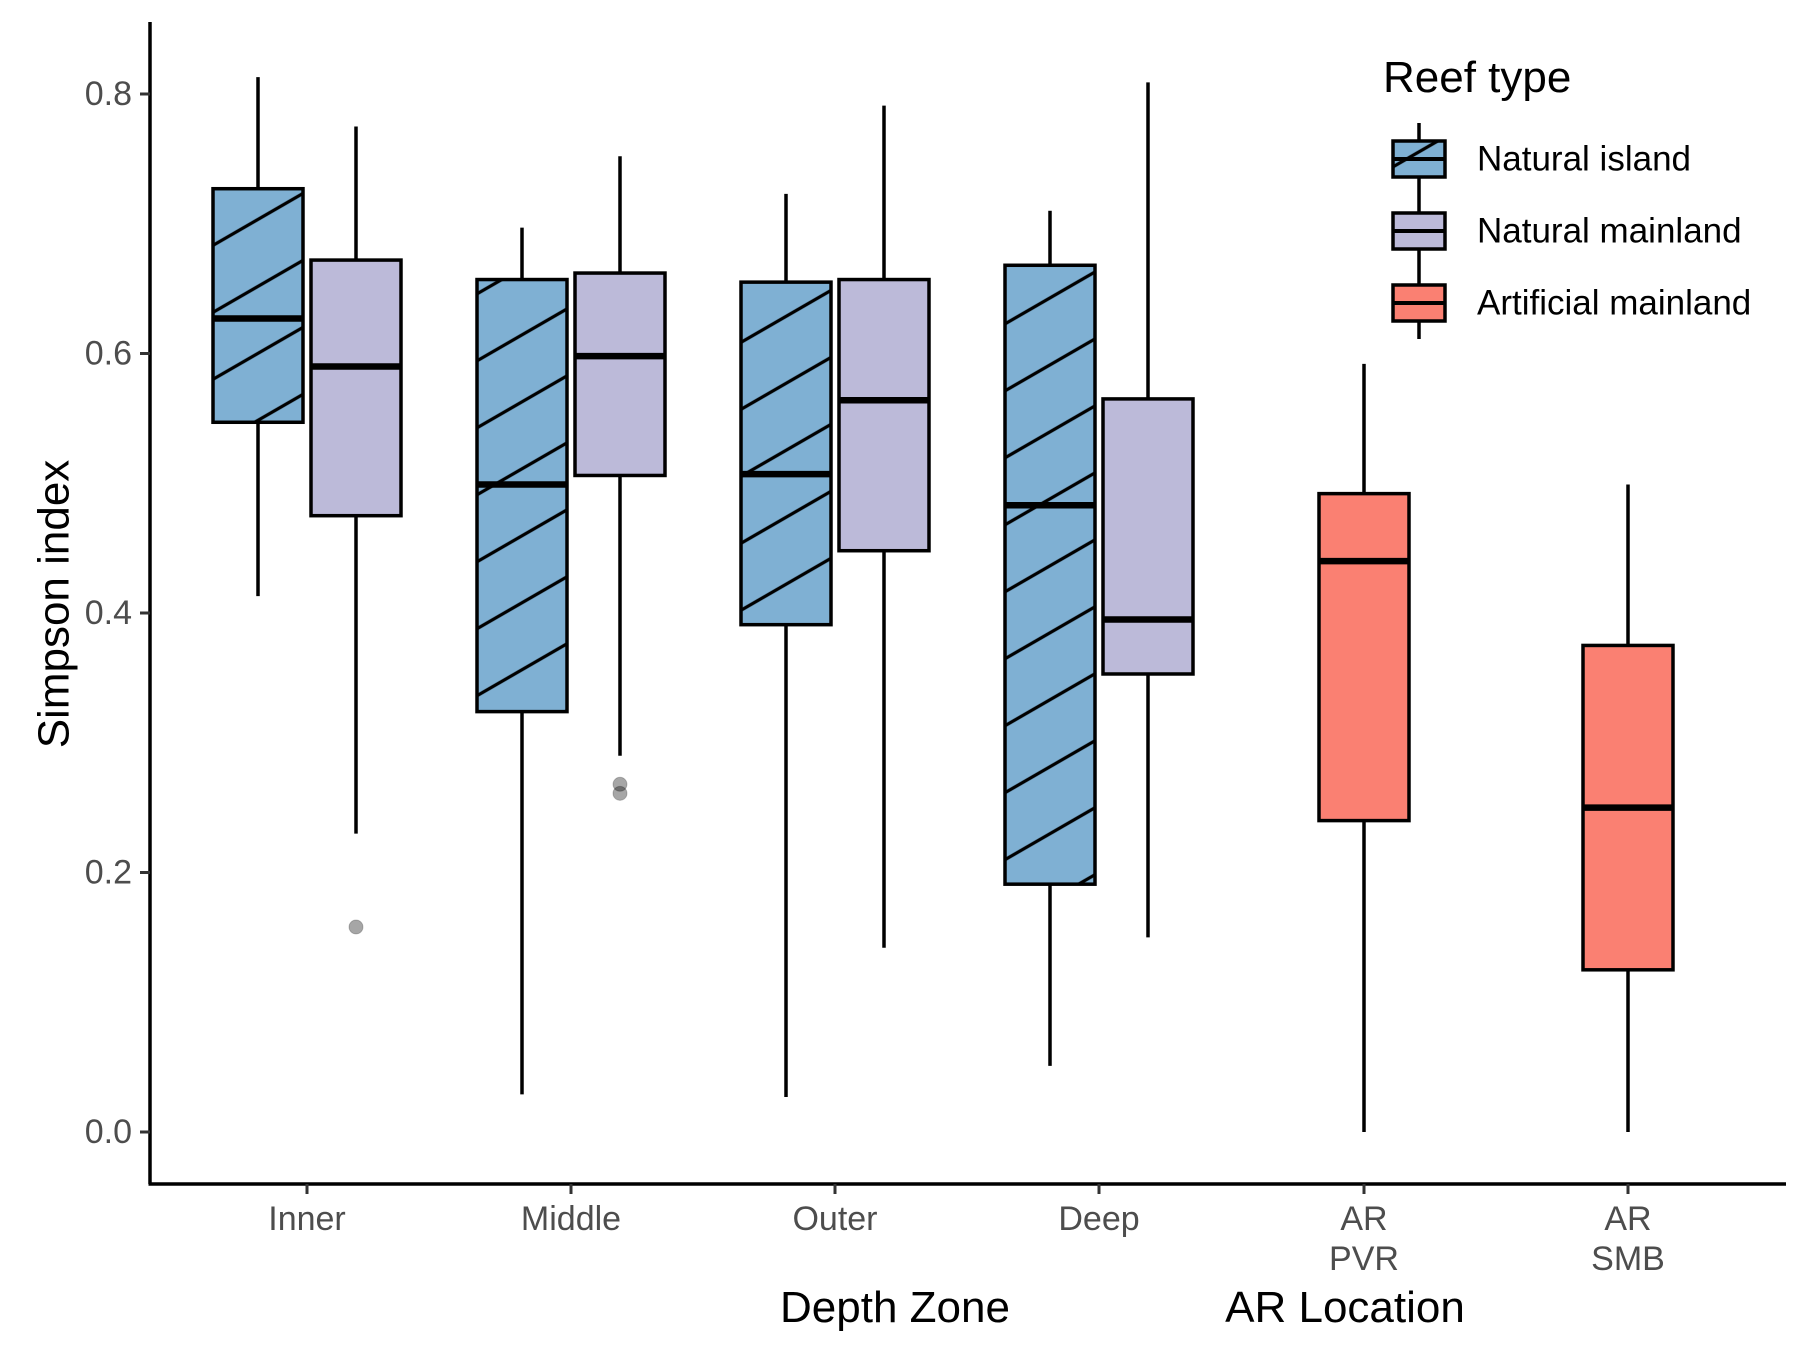  Describe the element at coordinates (54, 604) in the screenshot. I see `y-axis-title: Simpson index` at that location.